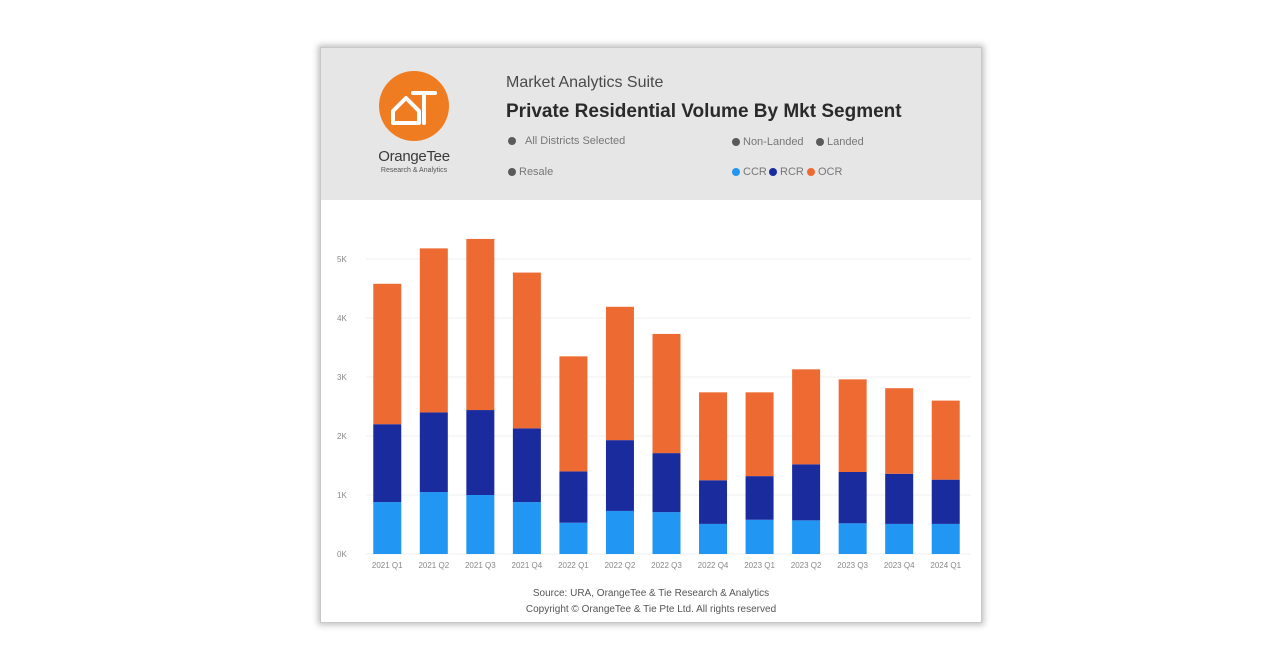  What do you see at coordinates (806, 565) in the screenshot?
I see `x-tick-label: 2023 Q2` at bounding box center [806, 565].